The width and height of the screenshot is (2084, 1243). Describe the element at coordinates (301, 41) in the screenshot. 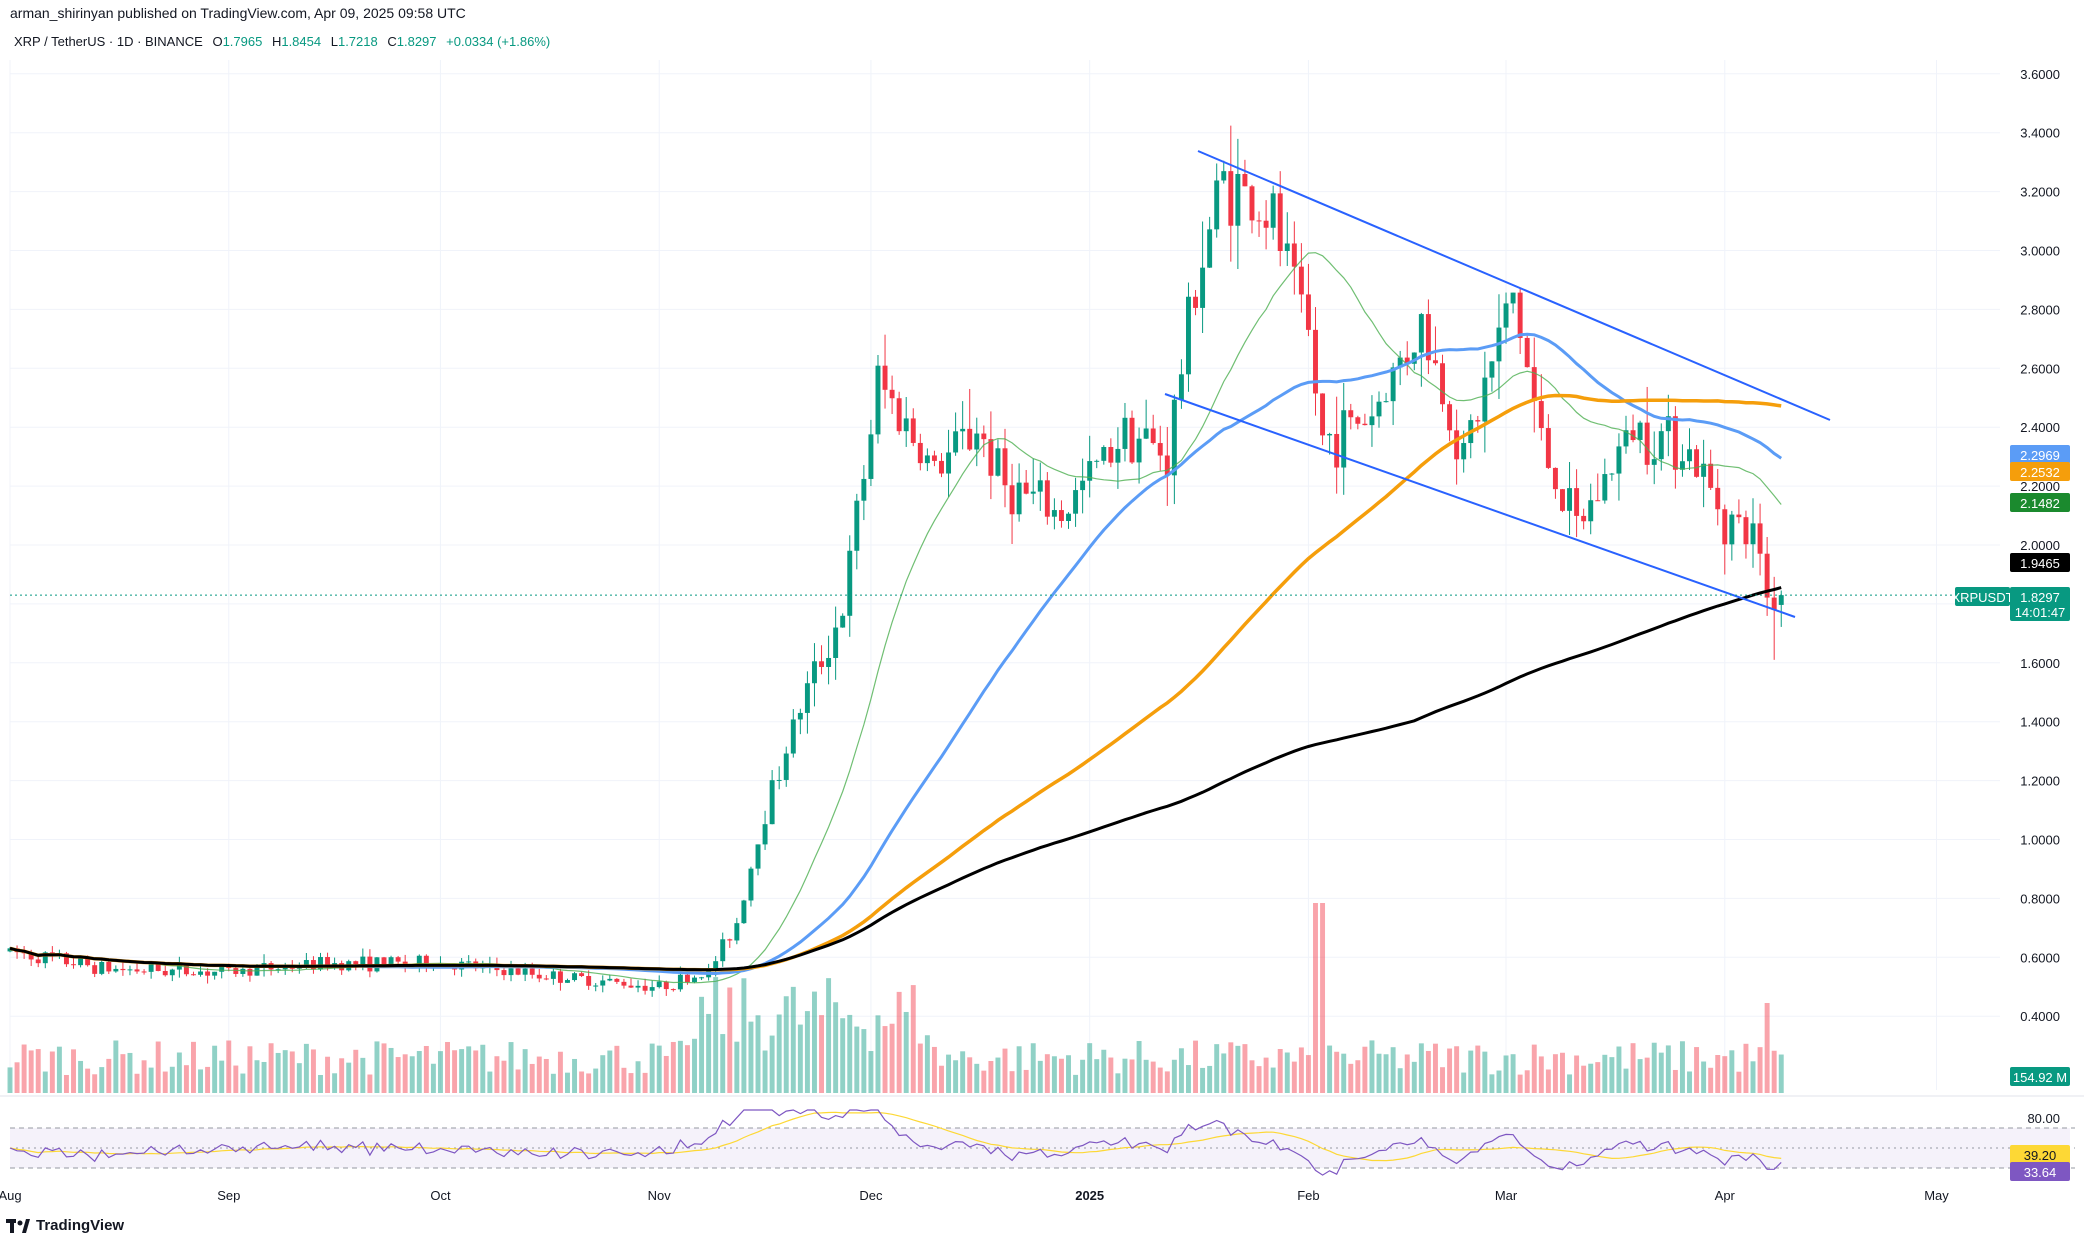

I see `high-value: 1.8454` at that location.